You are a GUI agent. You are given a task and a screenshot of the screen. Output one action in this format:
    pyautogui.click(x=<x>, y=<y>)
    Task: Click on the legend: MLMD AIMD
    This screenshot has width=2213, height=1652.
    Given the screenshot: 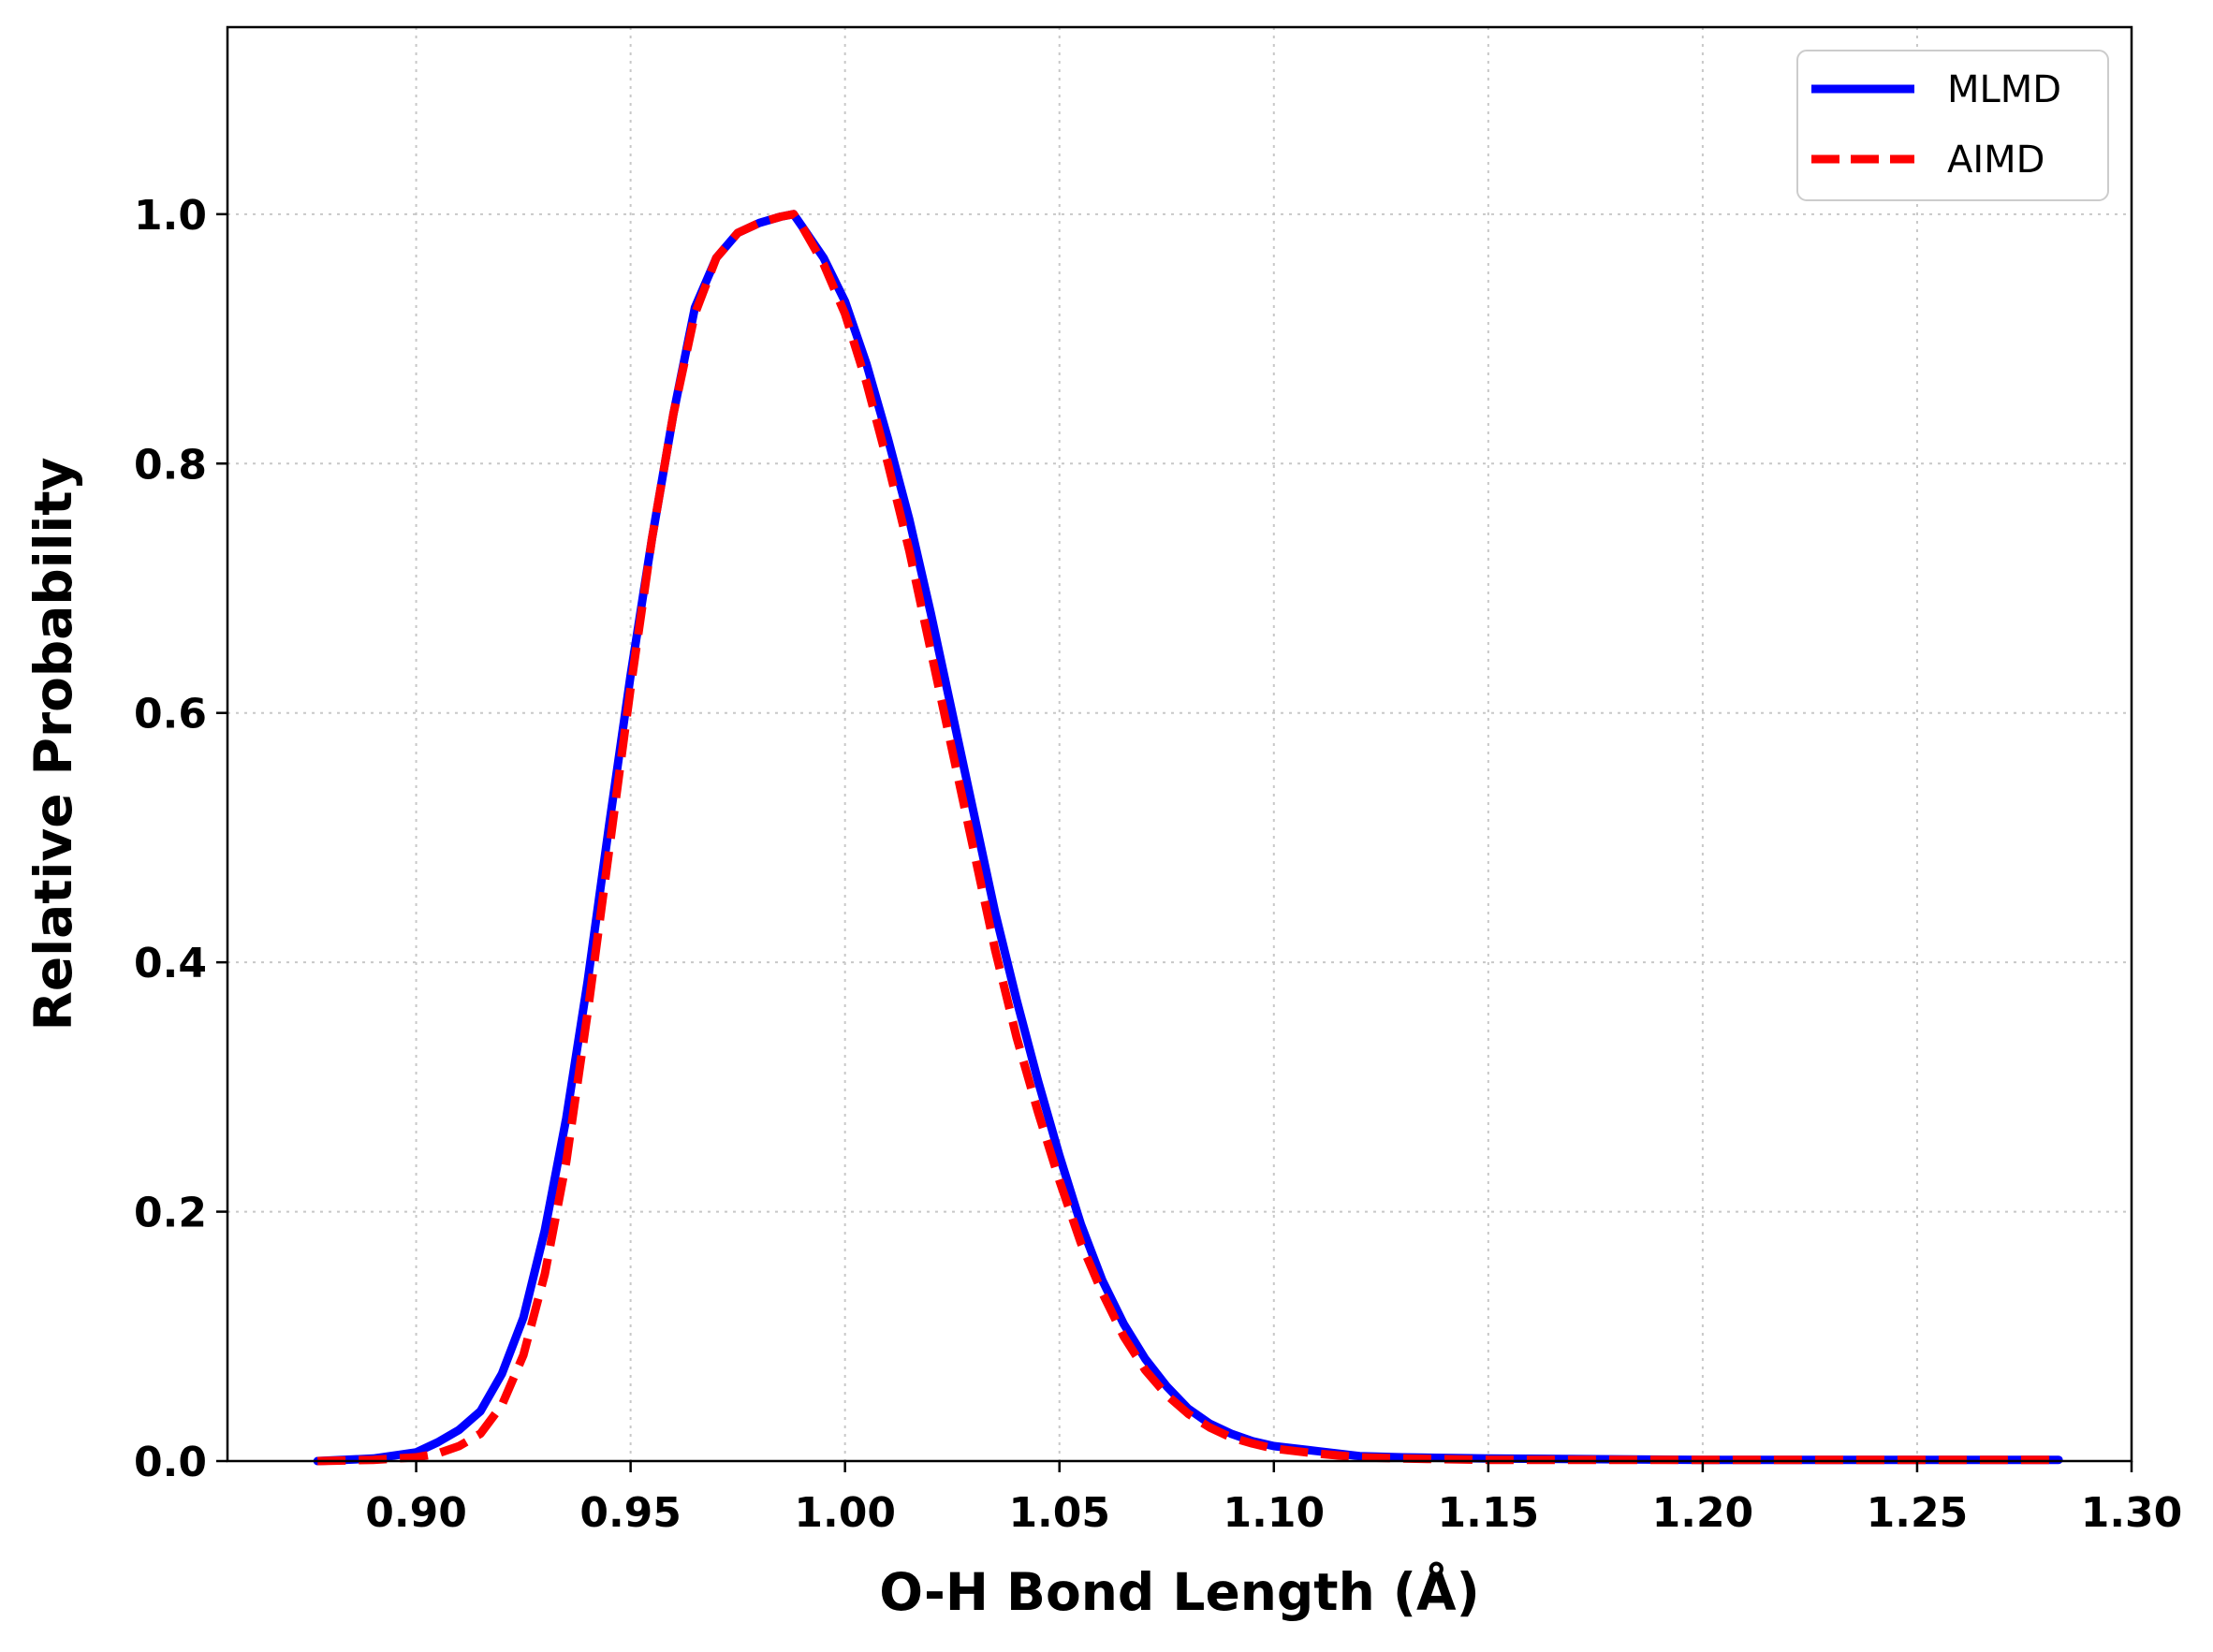 What is the action you would take?
    pyautogui.click(x=1952, y=125)
    